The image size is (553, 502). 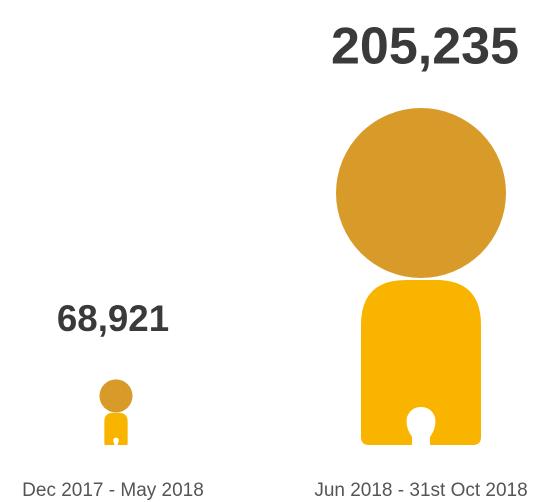 What do you see at coordinates (425, 46) in the screenshot?
I see `value-label: 205,235` at bounding box center [425, 46].